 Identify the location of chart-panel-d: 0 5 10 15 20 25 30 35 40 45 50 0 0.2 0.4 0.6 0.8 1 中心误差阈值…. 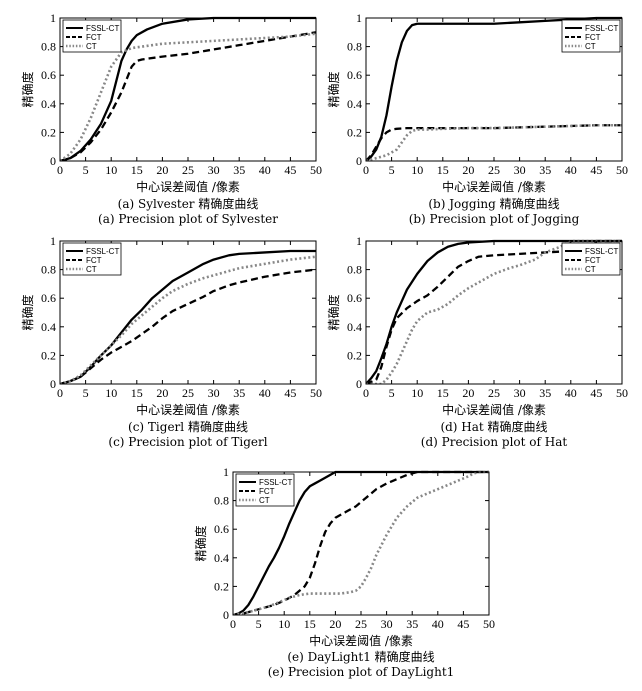
(477, 341).